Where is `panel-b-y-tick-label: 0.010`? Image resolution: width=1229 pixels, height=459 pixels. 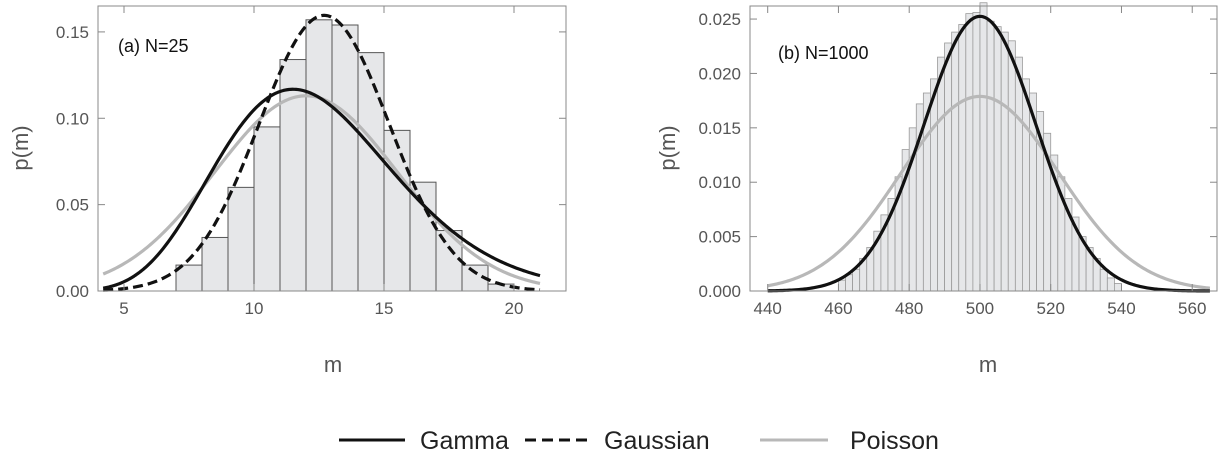
panel-b-y-tick-label: 0.010 is located at coordinates (719, 182).